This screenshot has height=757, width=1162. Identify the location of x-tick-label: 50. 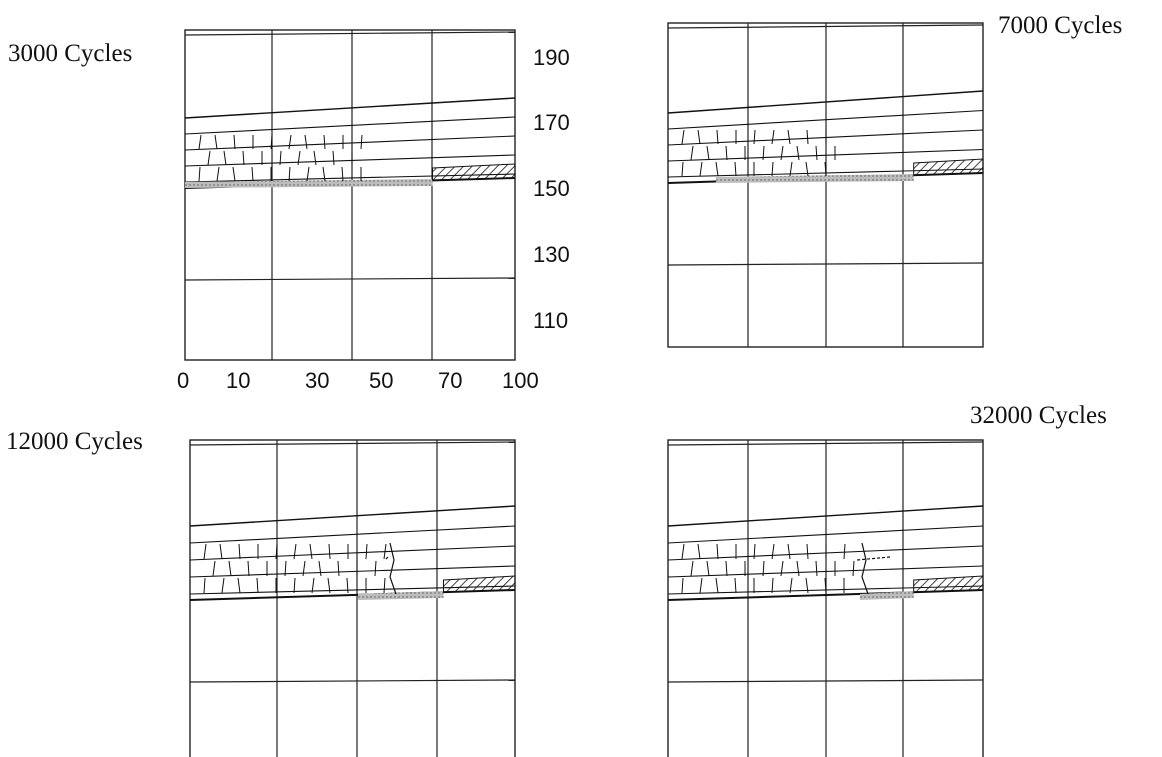
(381, 380).